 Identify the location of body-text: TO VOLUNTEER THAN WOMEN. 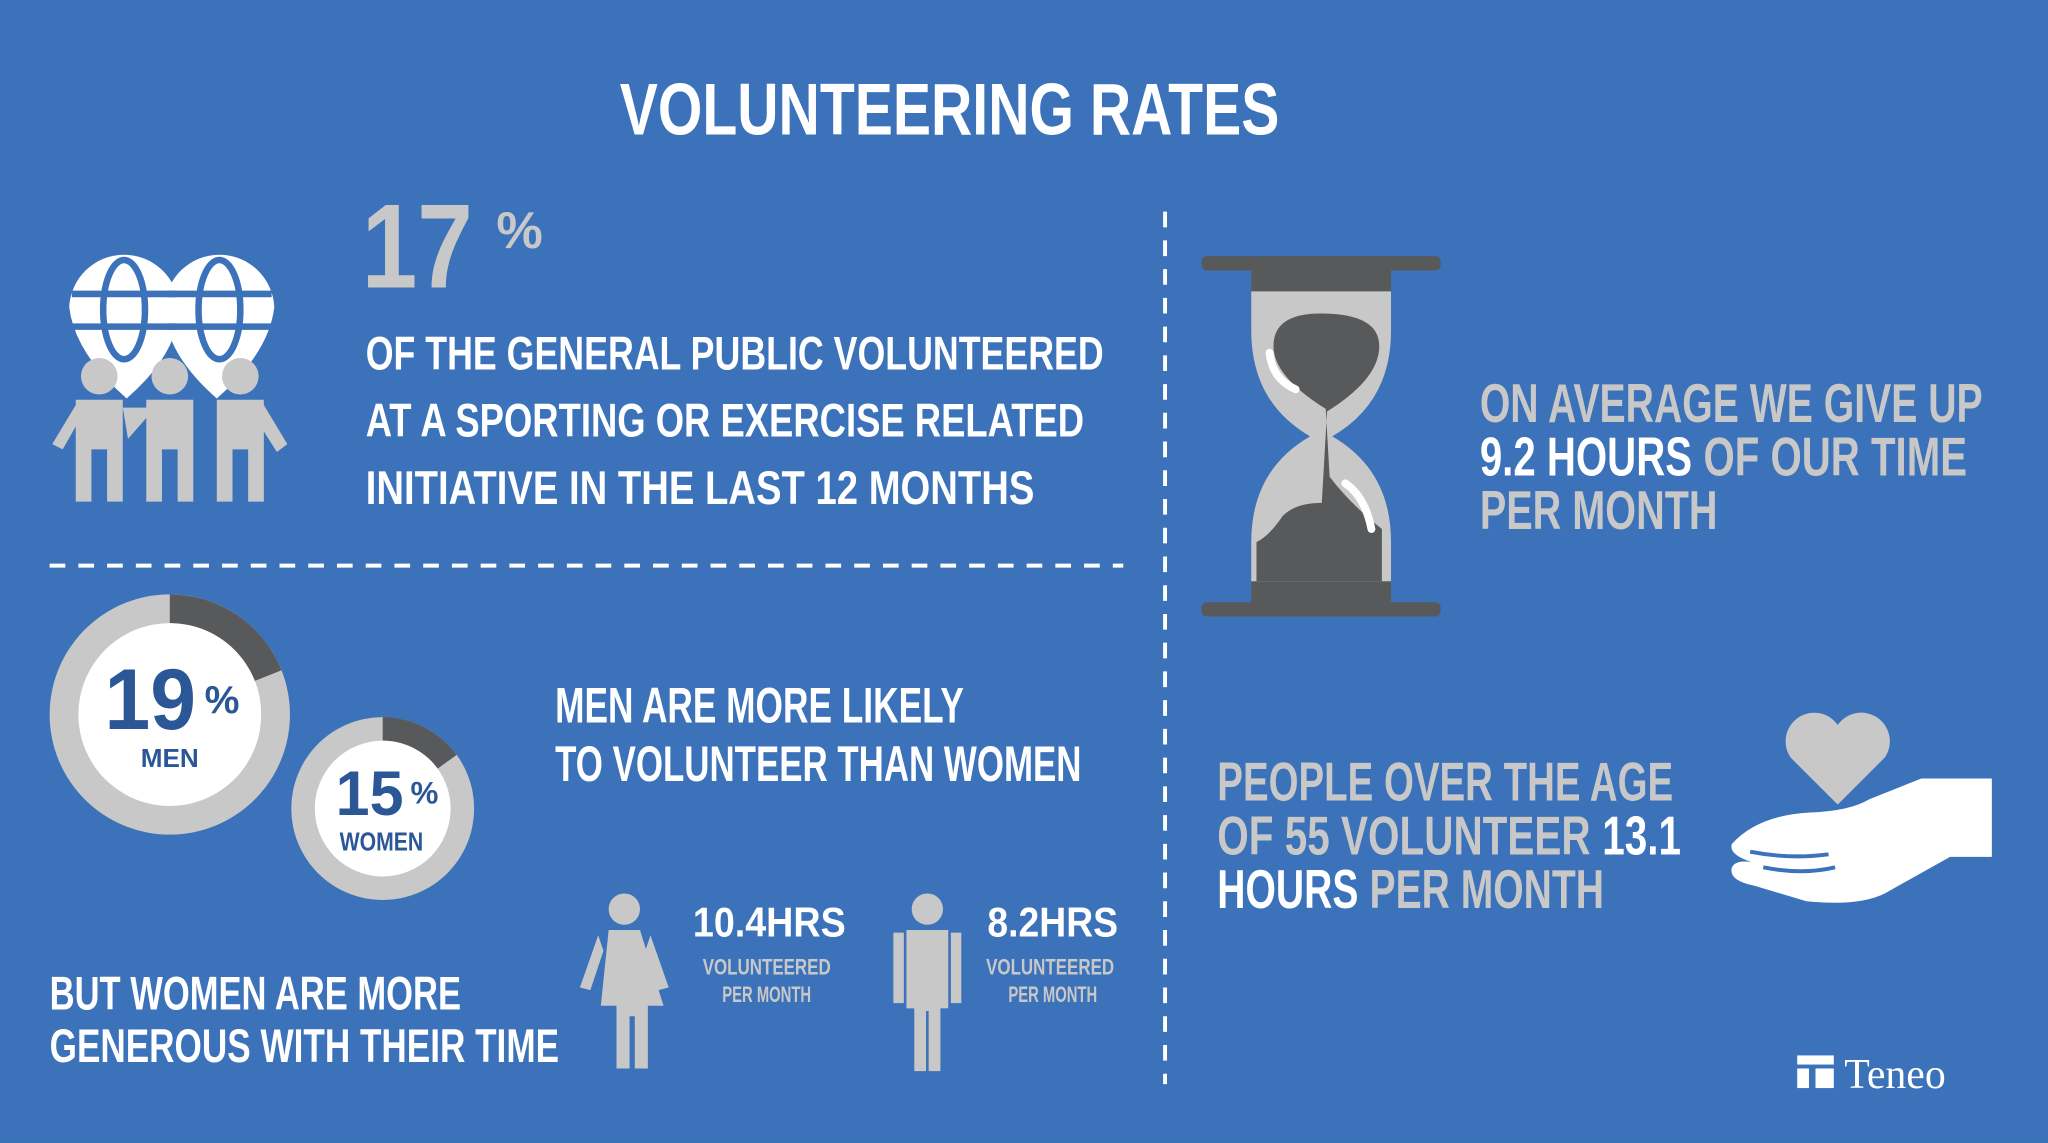
(818, 764).